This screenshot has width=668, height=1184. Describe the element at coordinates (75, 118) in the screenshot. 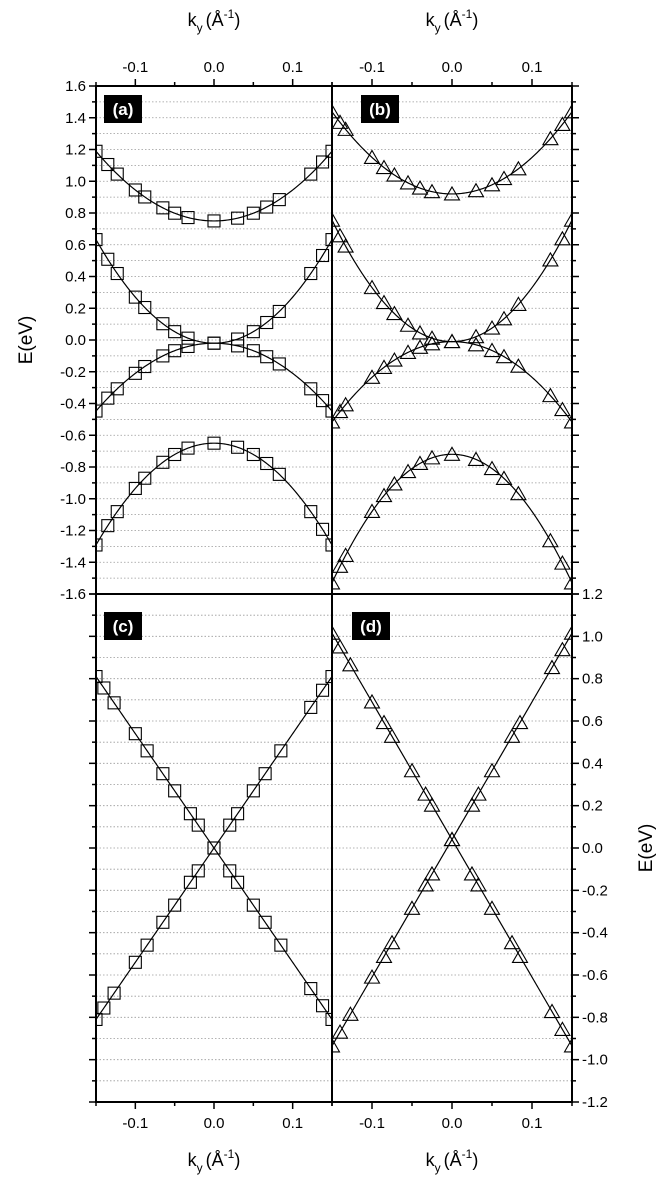

I see `panel-a-ytick-label: 1.4` at that location.